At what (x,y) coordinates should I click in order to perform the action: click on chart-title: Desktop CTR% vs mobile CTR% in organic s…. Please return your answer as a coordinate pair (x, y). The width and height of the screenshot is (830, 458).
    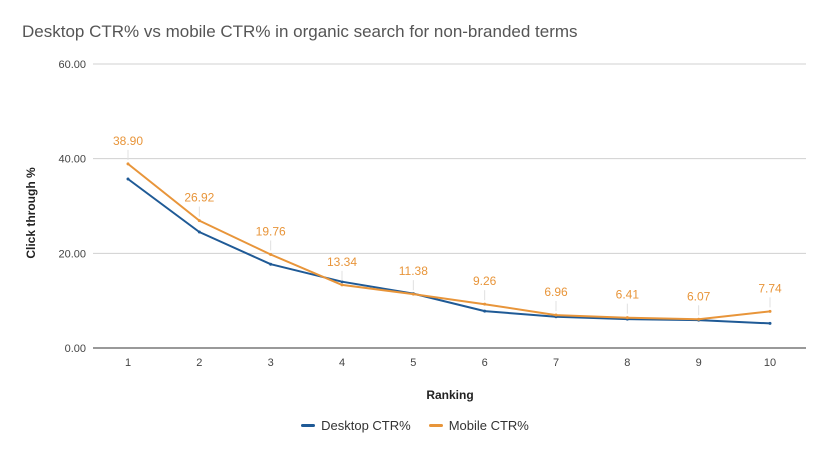
    Looking at the image, I should click on (300, 31).